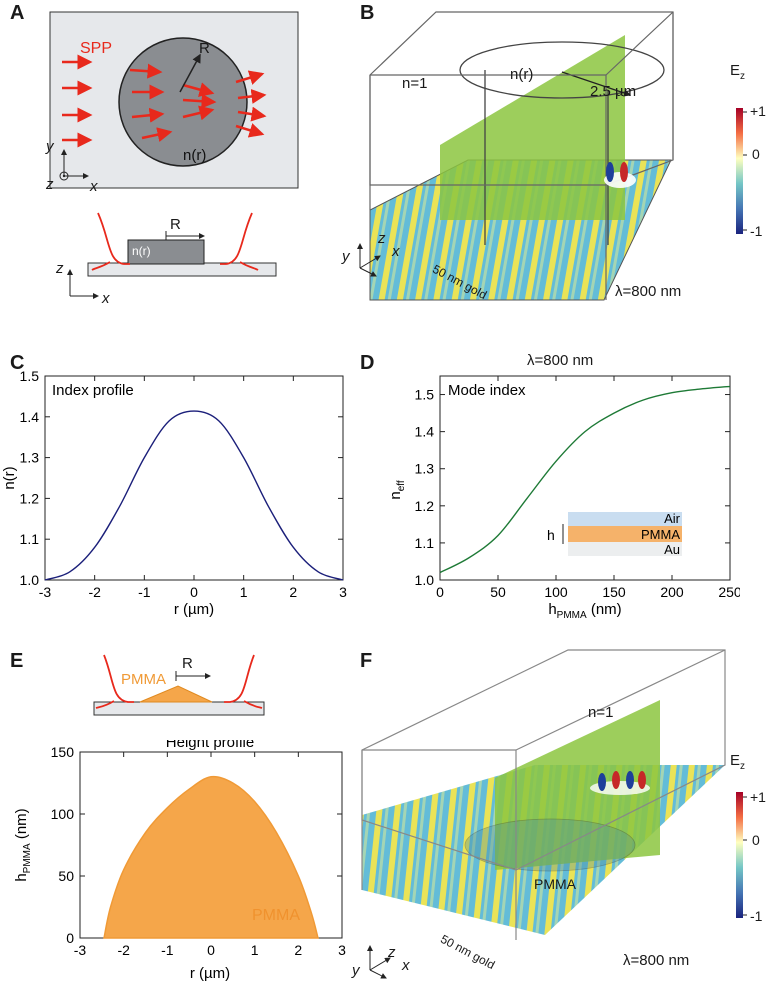 The width and height of the screenshot is (772, 997). What do you see at coordinates (625, 534) in the screenshot?
I see `inset-pmma` at bounding box center [625, 534].